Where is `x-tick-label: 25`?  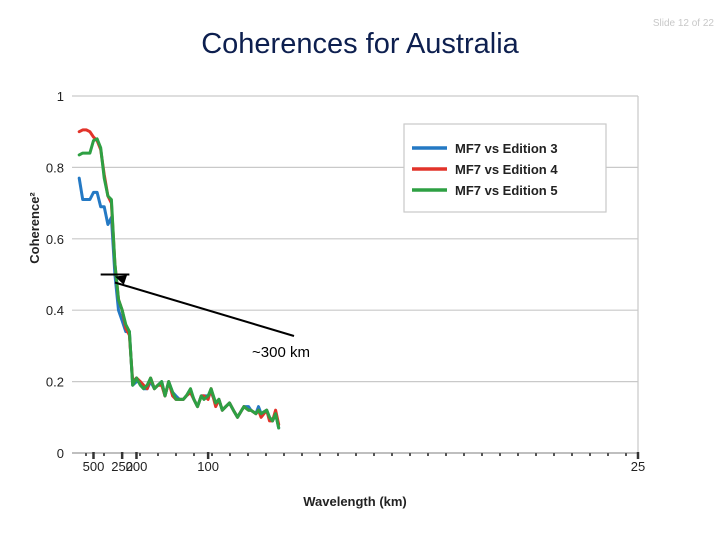
x-tick-label: 25 is located at coordinates (638, 466).